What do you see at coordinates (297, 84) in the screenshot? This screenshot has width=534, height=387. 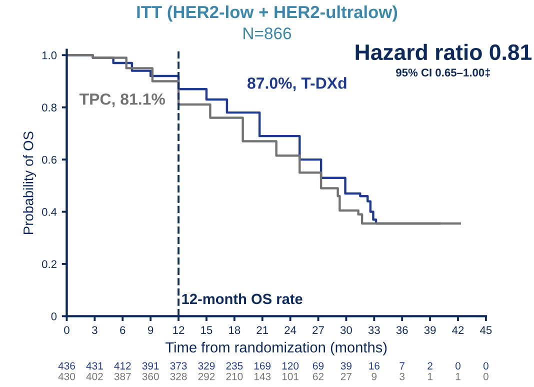 I see `series-label: 87.0%, T-DXd` at bounding box center [297, 84].